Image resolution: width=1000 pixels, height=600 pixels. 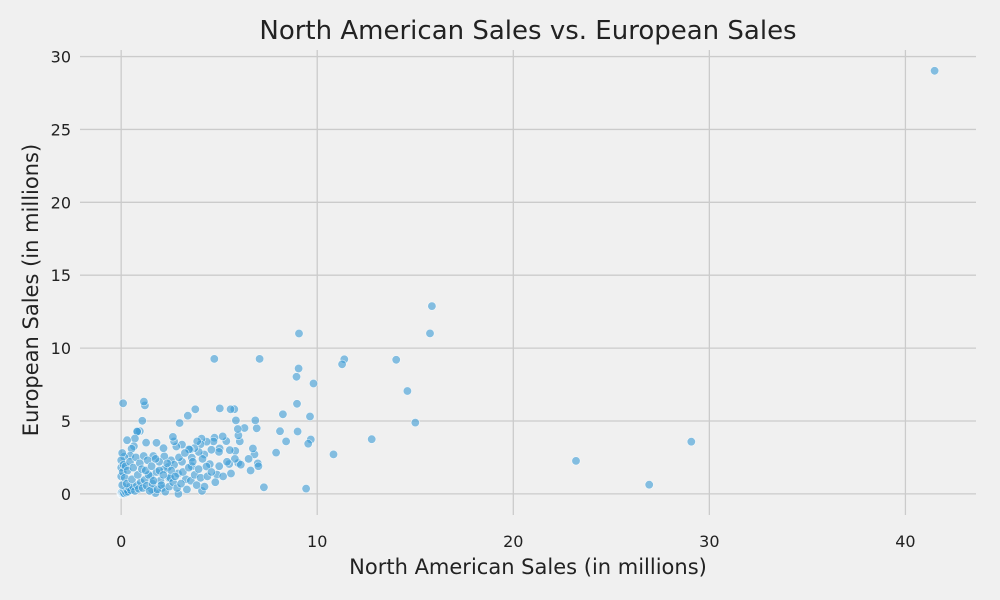 What do you see at coordinates (66, 494) in the screenshot?
I see `y-tick-label: 0` at bounding box center [66, 494].